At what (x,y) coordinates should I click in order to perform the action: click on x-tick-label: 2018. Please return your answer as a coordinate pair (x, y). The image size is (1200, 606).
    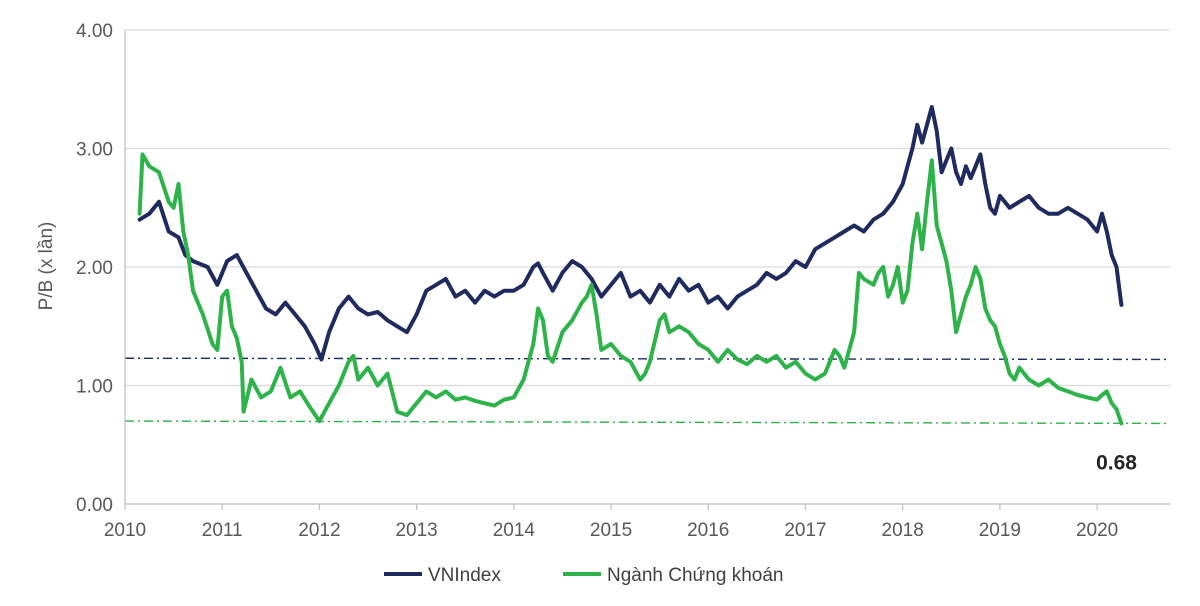
    Looking at the image, I should click on (903, 530).